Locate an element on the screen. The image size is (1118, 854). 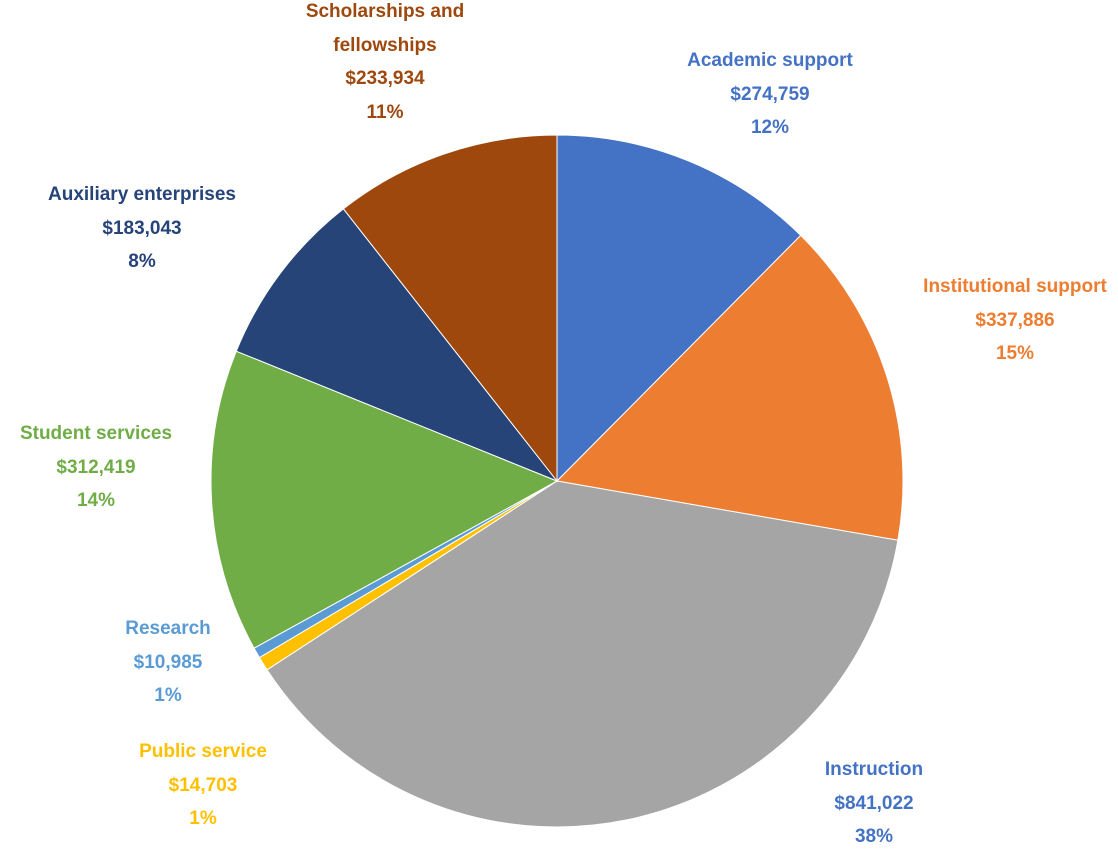
data-label: Instruction $841,022 38% is located at coordinates (874, 803).